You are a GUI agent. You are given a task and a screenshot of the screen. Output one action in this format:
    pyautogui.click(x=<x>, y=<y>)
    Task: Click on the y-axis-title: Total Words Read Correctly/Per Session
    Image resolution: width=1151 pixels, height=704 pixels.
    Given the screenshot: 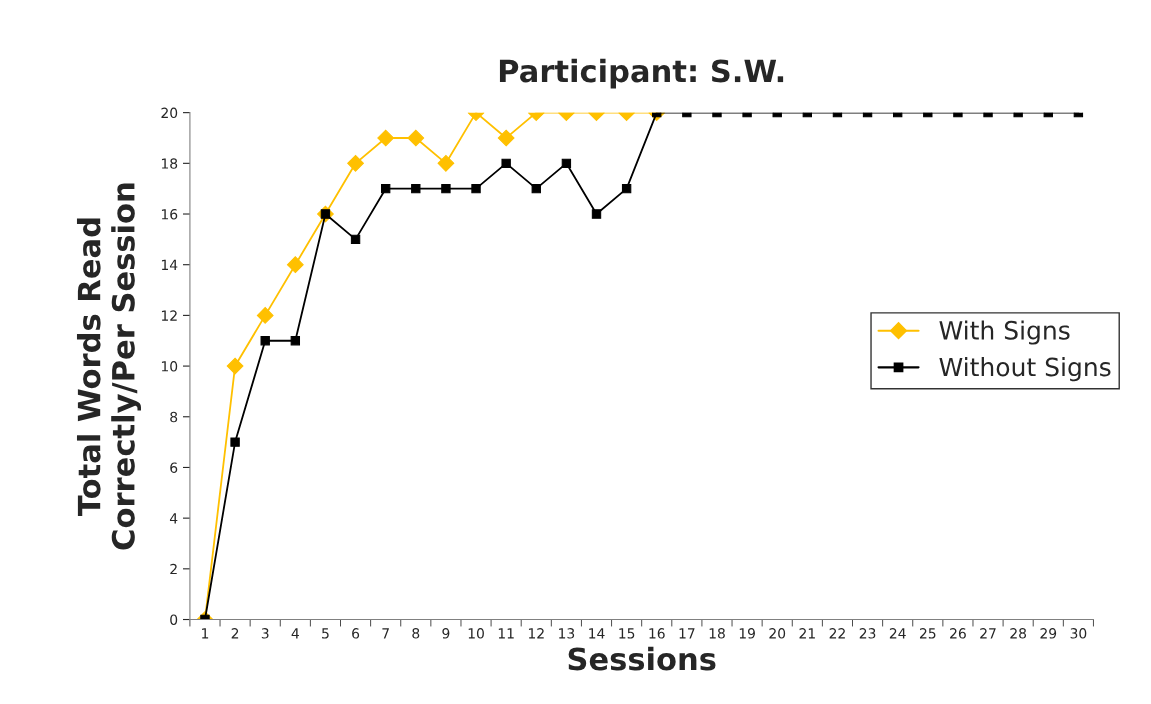 What is the action you would take?
    pyautogui.click(x=108, y=366)
    